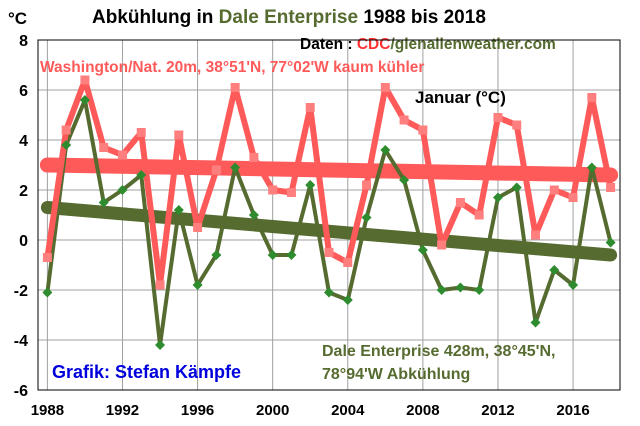  I want to click on y-tick-label: 2, so click(23, 191).